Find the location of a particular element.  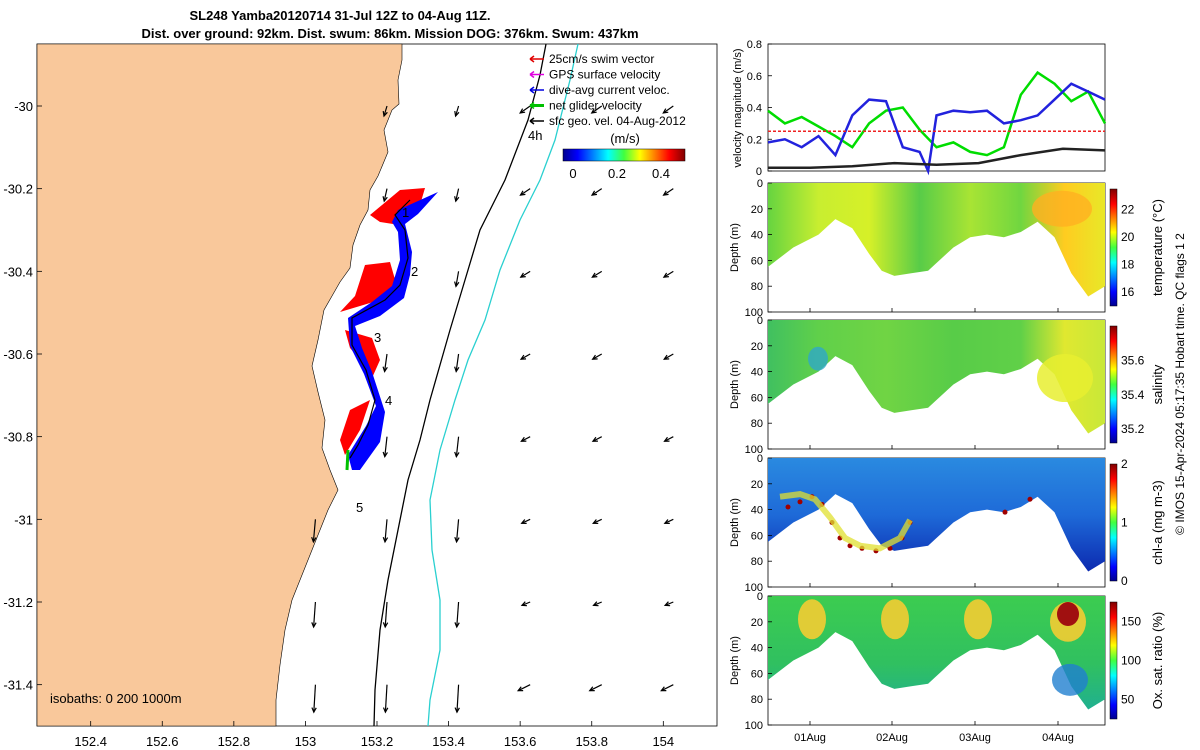

colorbar-tick-label: 1 is located at coordinates (1124, 523).